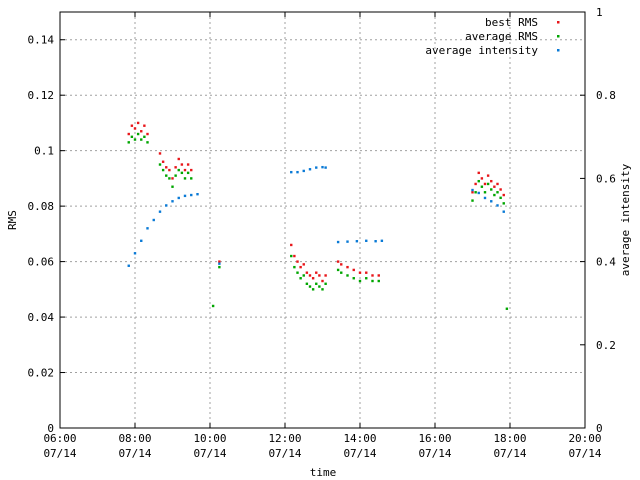 Image resolution: width=640 pixels, height=480 pixels. Describe the element at coordinates (44, 151) in the screenshot. I see `y-tick-label: 0.1` at that location.